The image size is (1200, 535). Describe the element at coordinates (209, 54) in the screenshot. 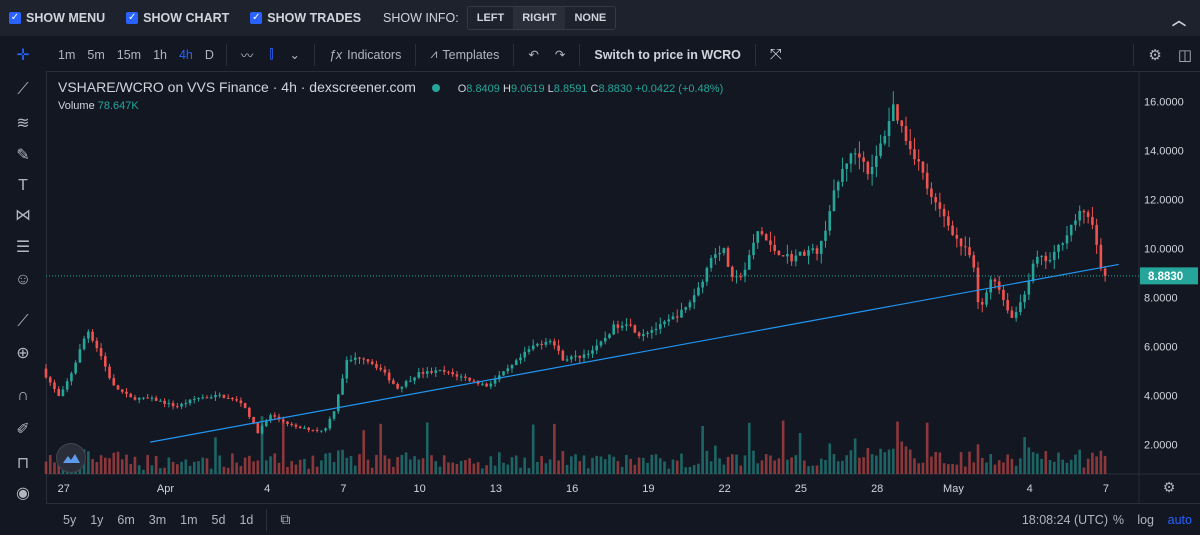

I see `timeframe-d: D` at that location.